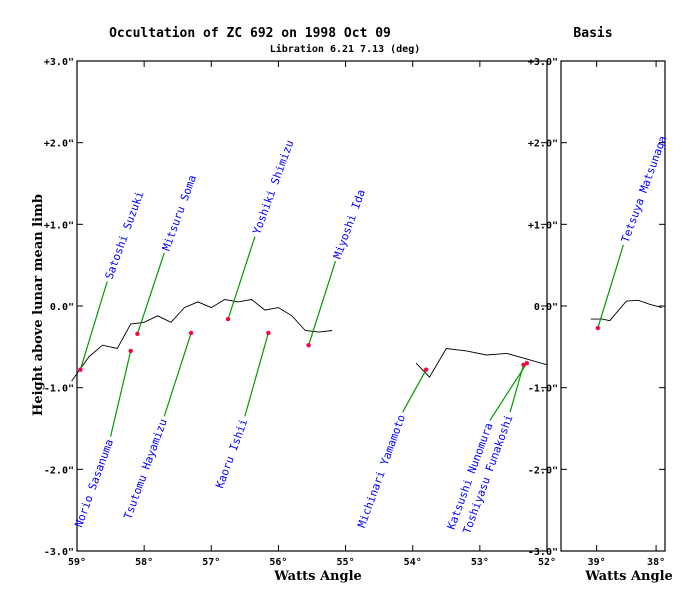 Image resolution: width=694 pixels, height=612 pixels. Describe the element at coordinates (547, 562) in the screenshot. I see `main-x-tick-label: 52°` at that location.